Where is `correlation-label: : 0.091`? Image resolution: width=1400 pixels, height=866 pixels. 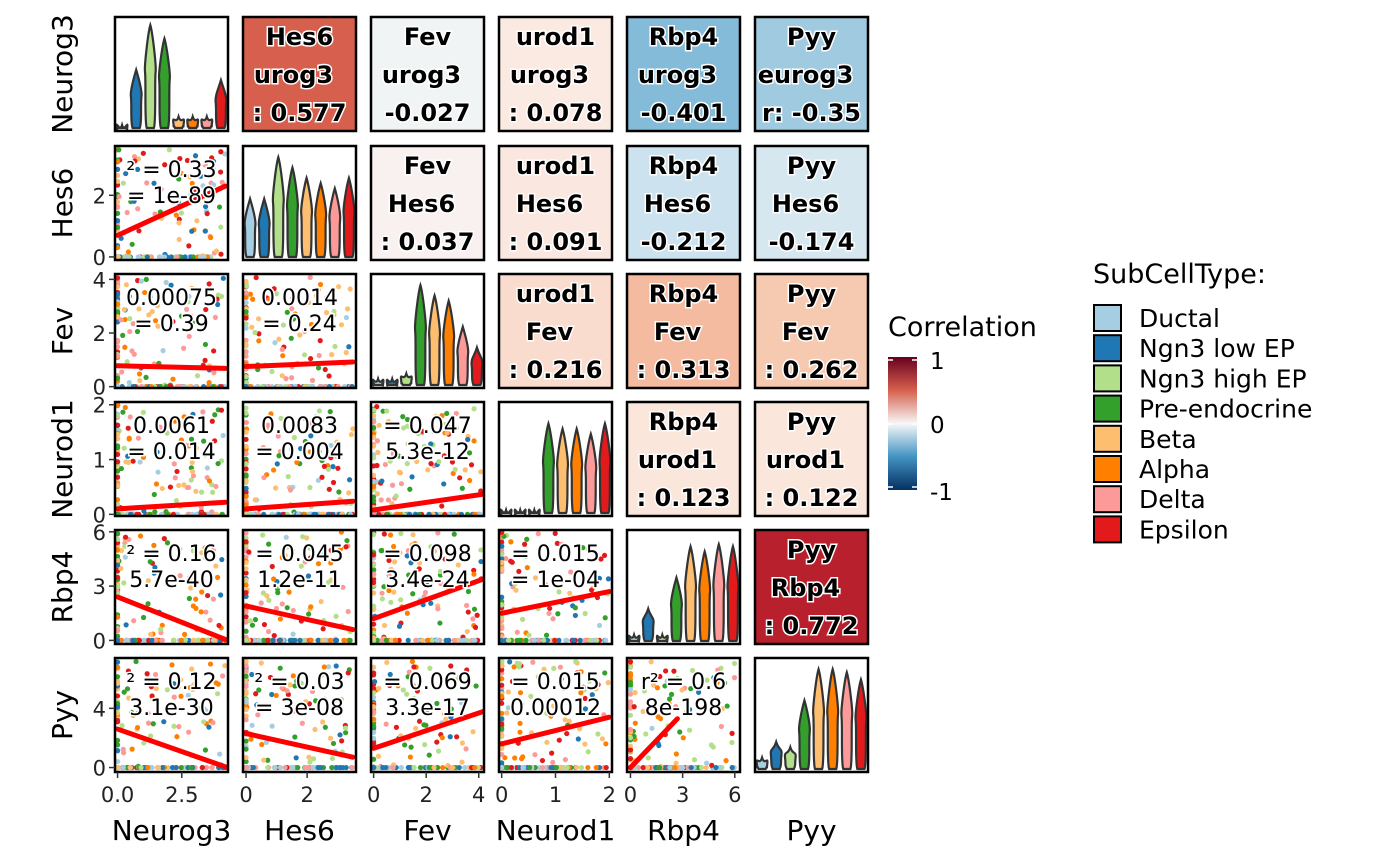
correlation-label: : 0.091 is located at coordinates (556, 242).